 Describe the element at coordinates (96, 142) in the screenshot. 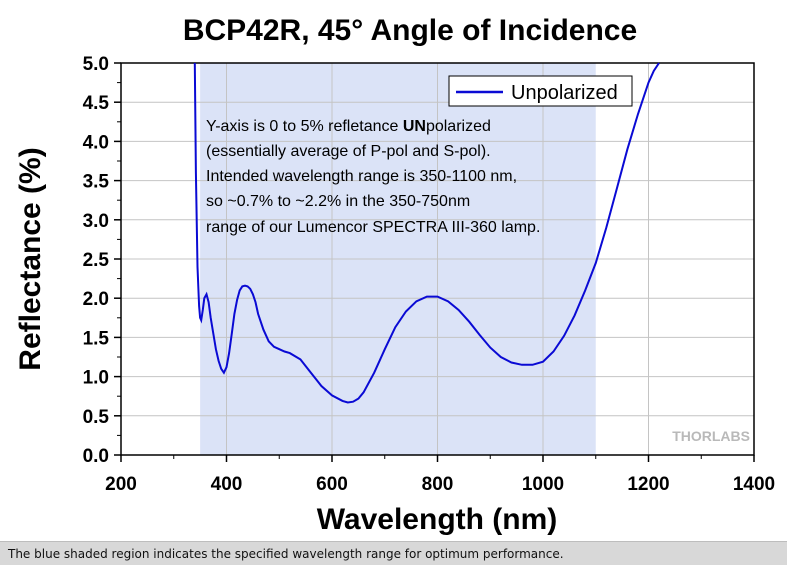

I see `y-tick-label: 4.0` at that location.